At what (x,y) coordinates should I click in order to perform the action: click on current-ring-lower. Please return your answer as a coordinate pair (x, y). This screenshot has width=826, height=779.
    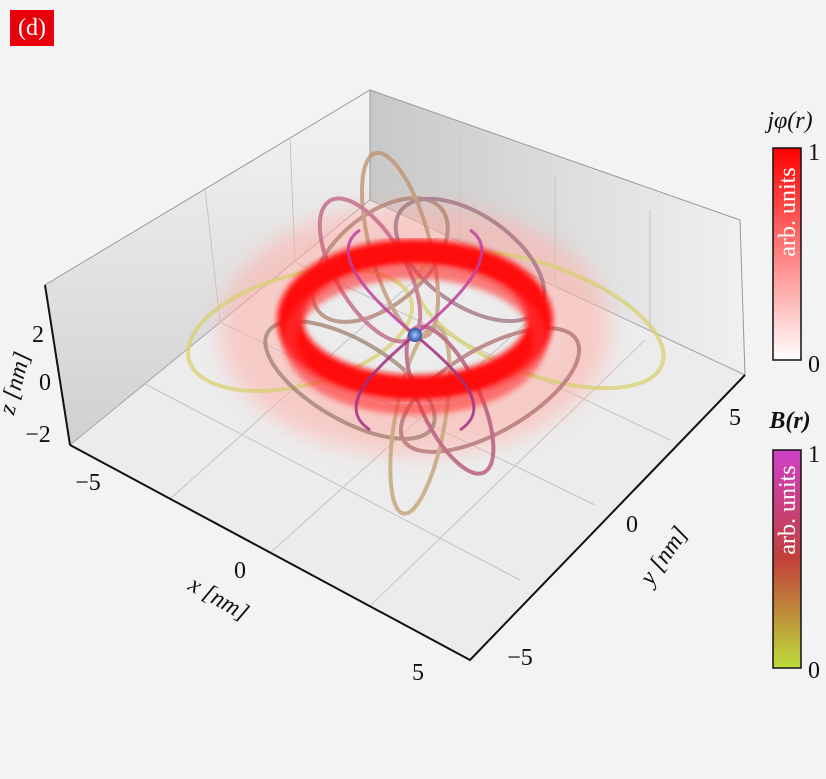
    Looking at the image, I should click on (415, 340).